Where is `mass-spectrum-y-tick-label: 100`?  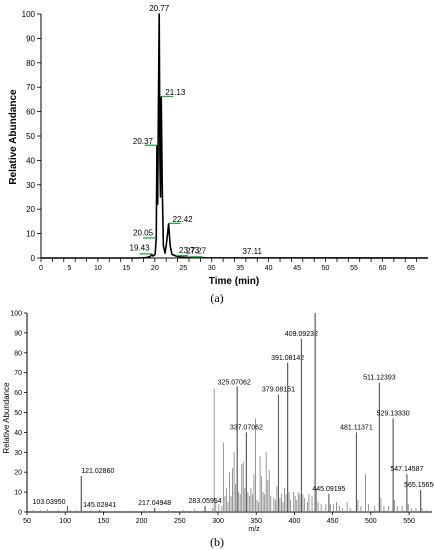
mass-spectrum-y-tick-label: 100 is located at coordinates (16, 314).